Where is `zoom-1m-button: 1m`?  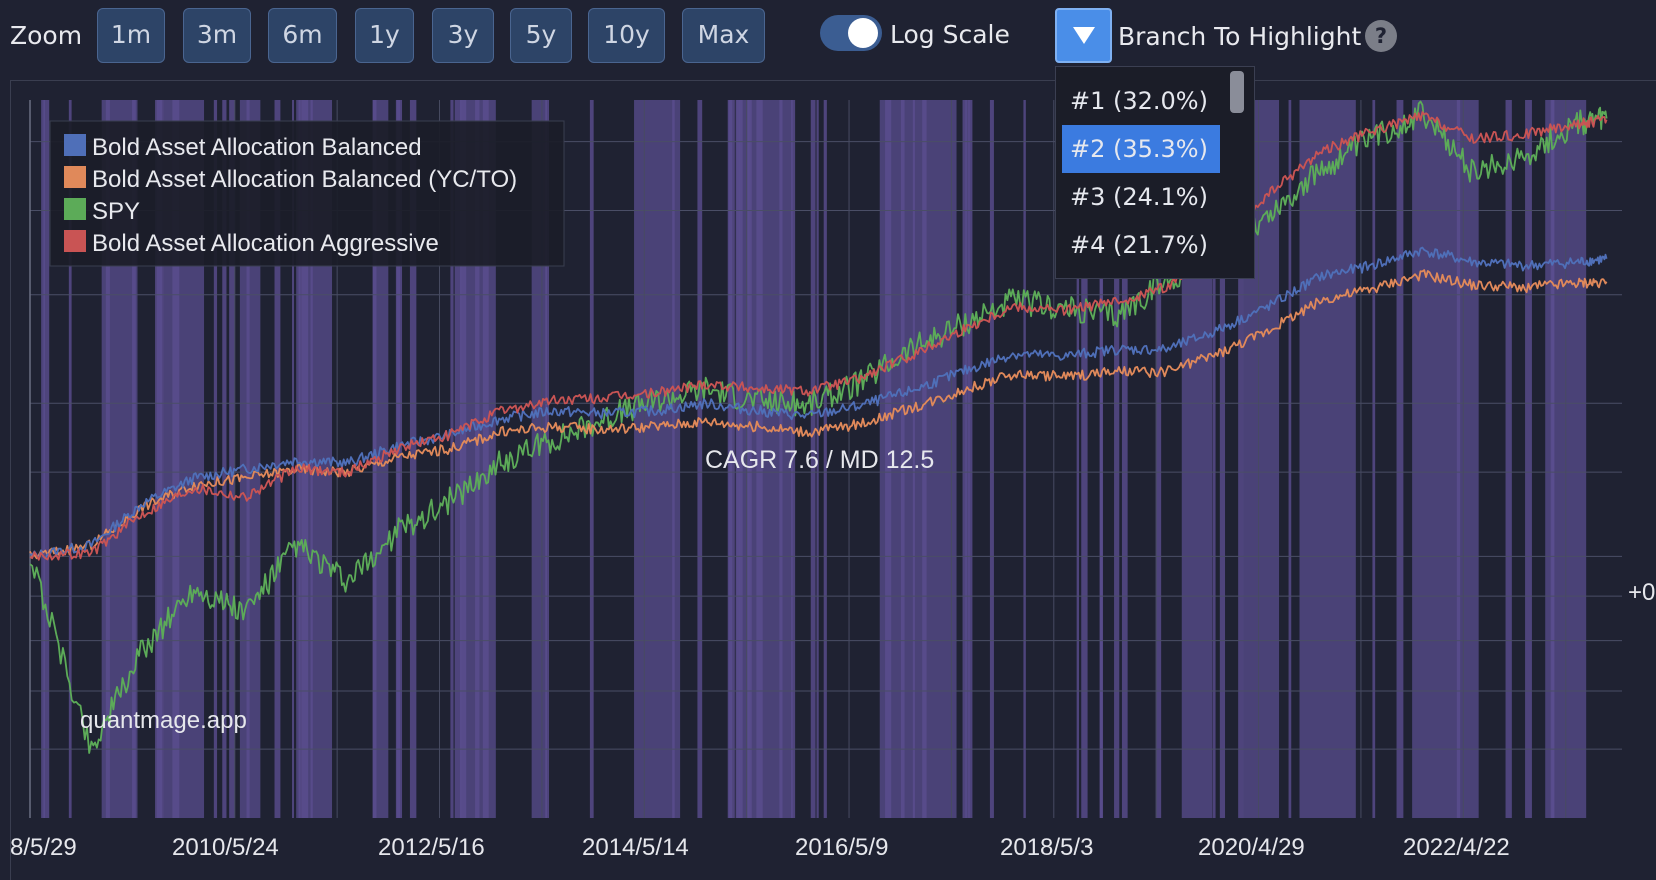 zoom-1m-button: 1m is located at coordinates (131, 35).